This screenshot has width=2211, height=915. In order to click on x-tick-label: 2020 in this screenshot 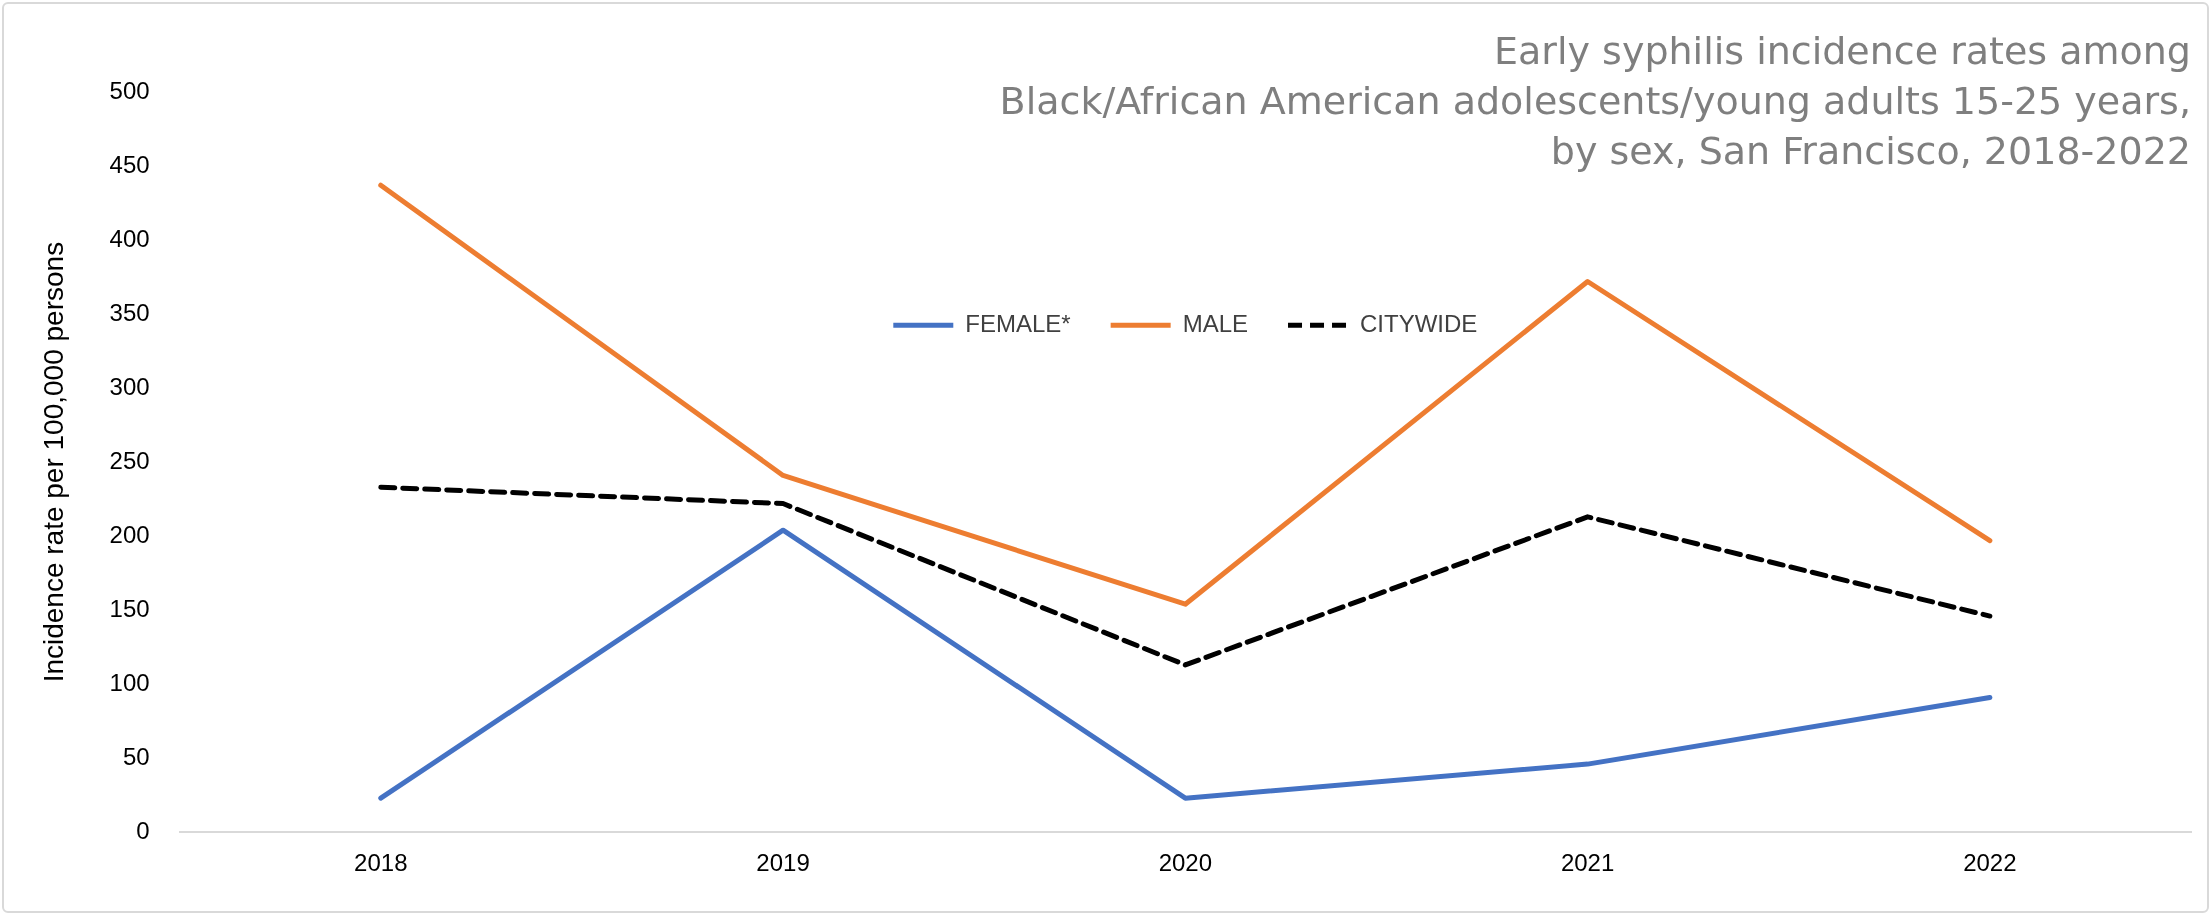, I will do `click(1185, 863)`.